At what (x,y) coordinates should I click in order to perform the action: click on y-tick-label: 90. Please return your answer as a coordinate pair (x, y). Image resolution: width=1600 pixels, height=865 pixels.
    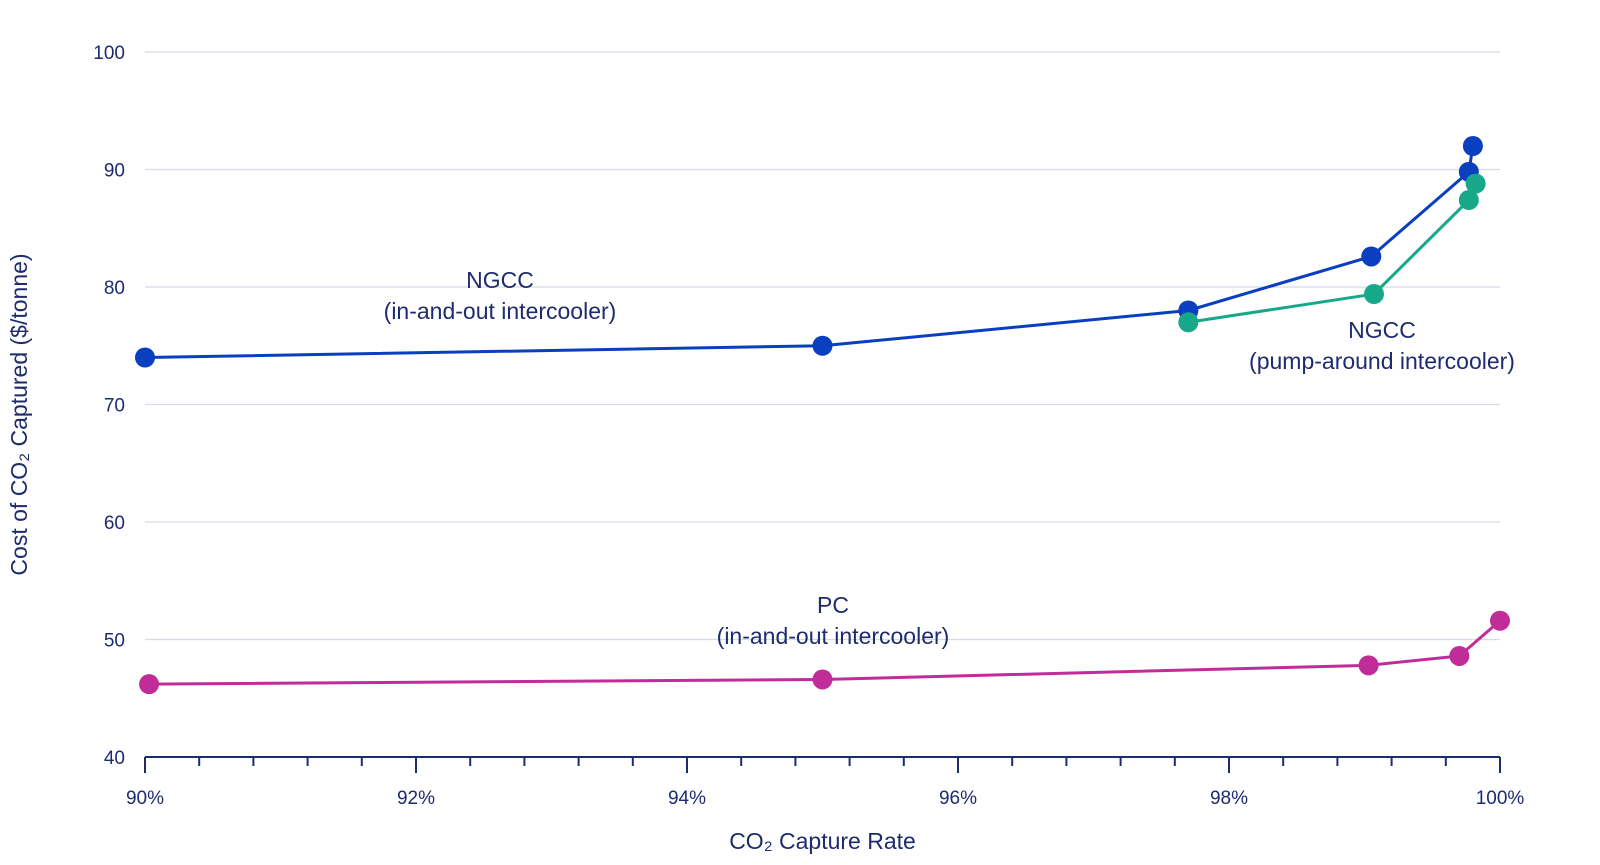
    Looking at the image, I should click on (114, 171).